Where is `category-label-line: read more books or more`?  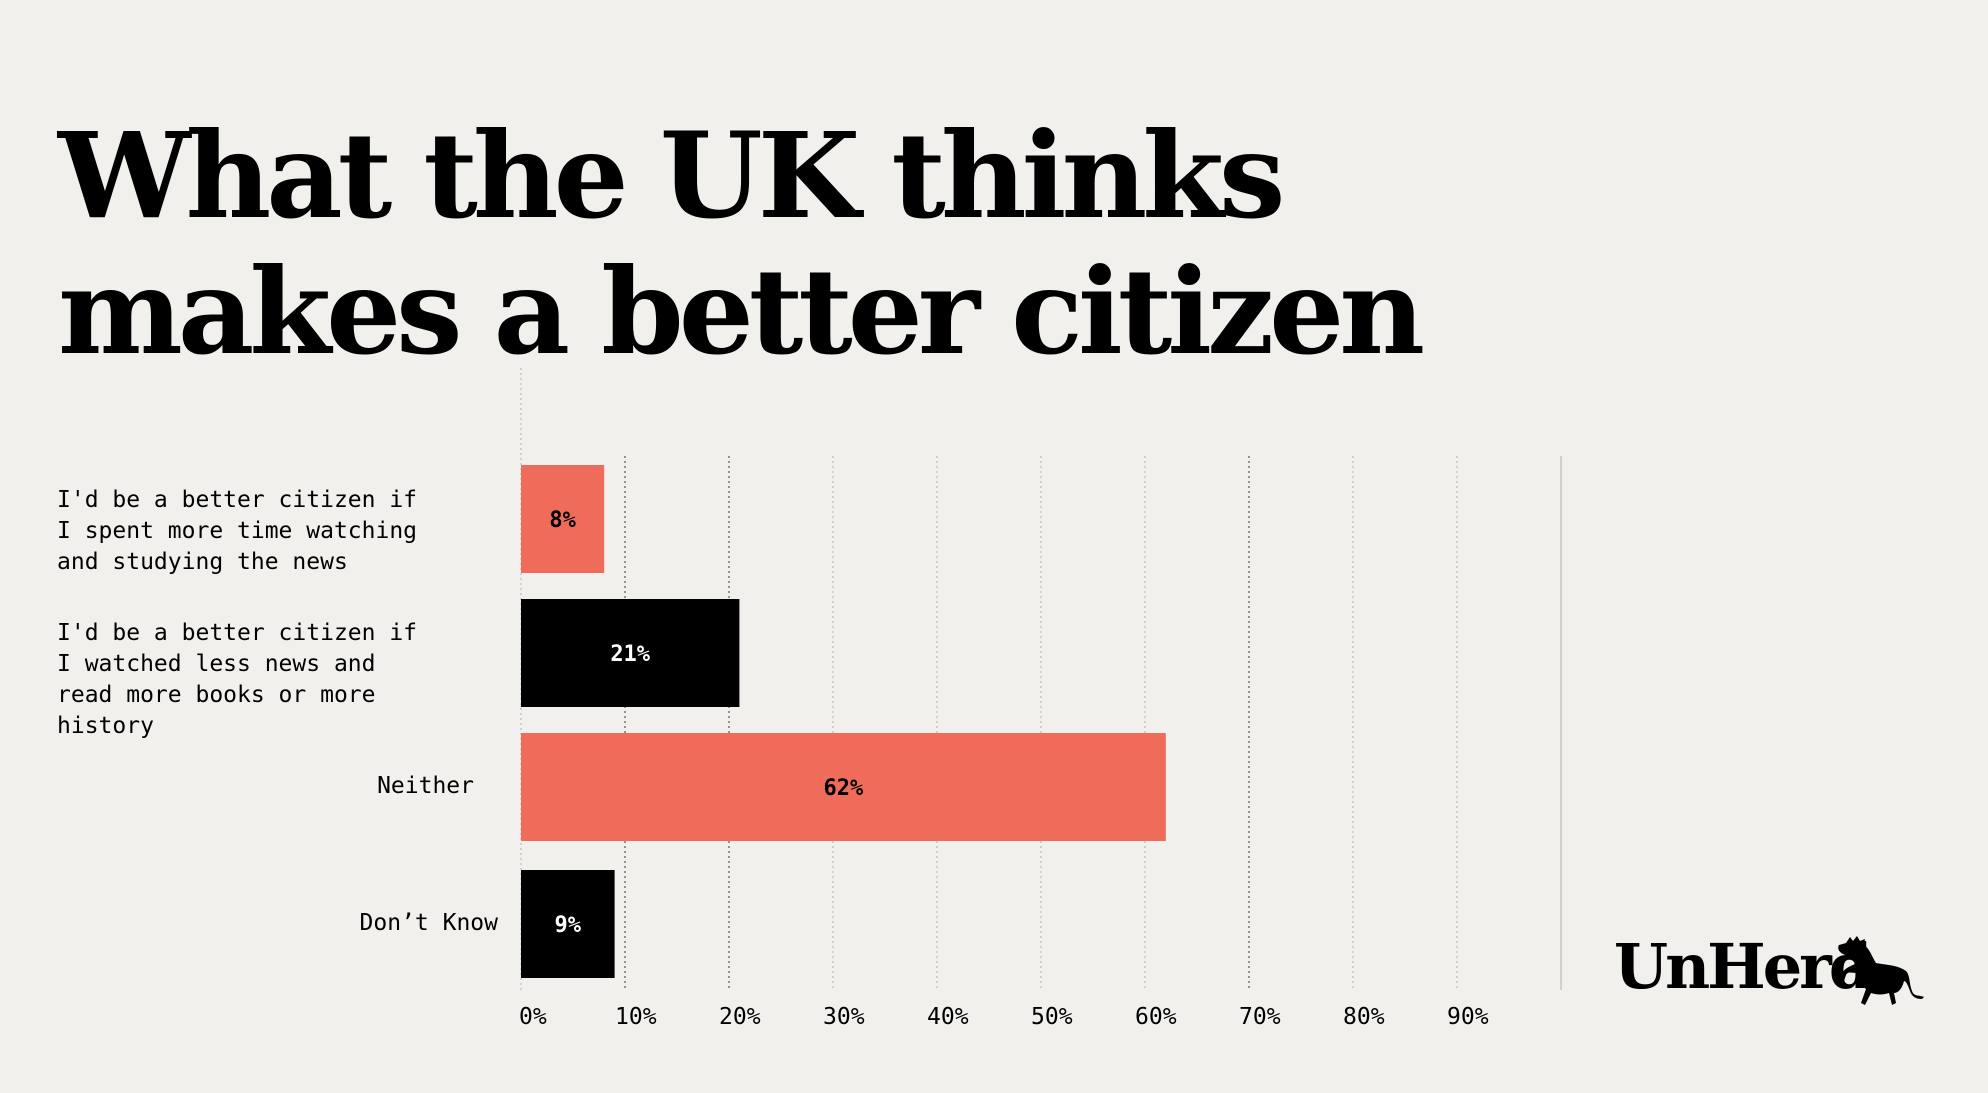 category-label-line: read more books or more is located at coordinates (216, 695).